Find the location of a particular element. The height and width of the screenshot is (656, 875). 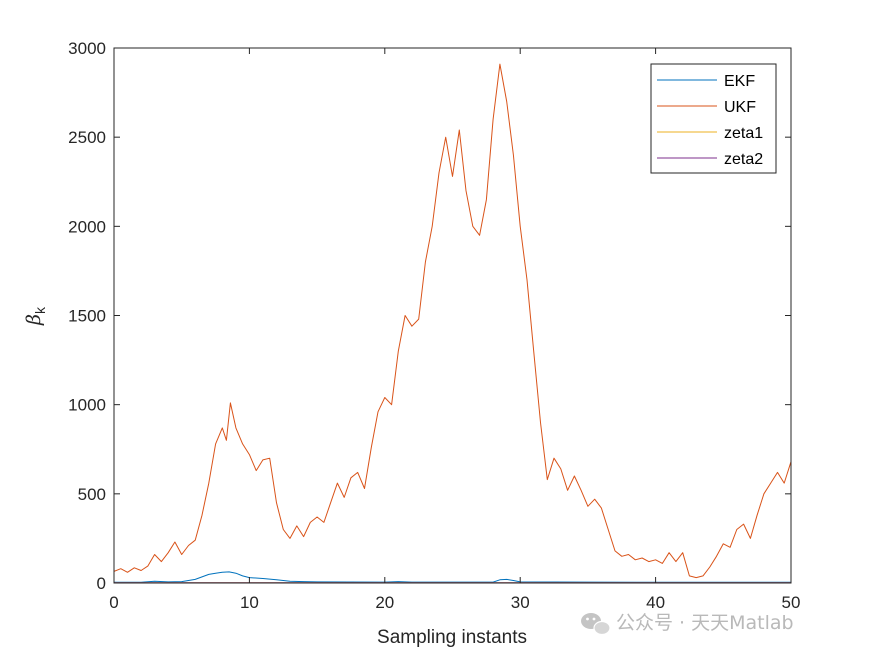

x-tick-label: 20 is located at coordinates (384, 602).